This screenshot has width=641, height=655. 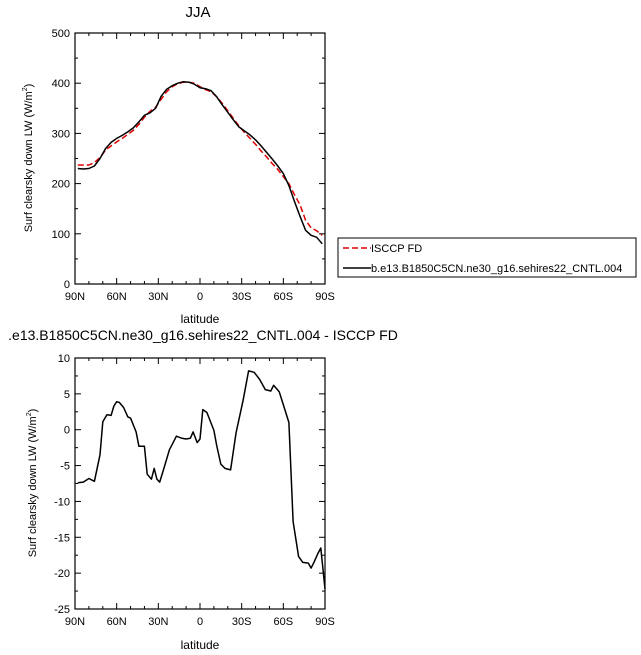 I want to click on y-tick-label: 10, so click(x=64, y=359).